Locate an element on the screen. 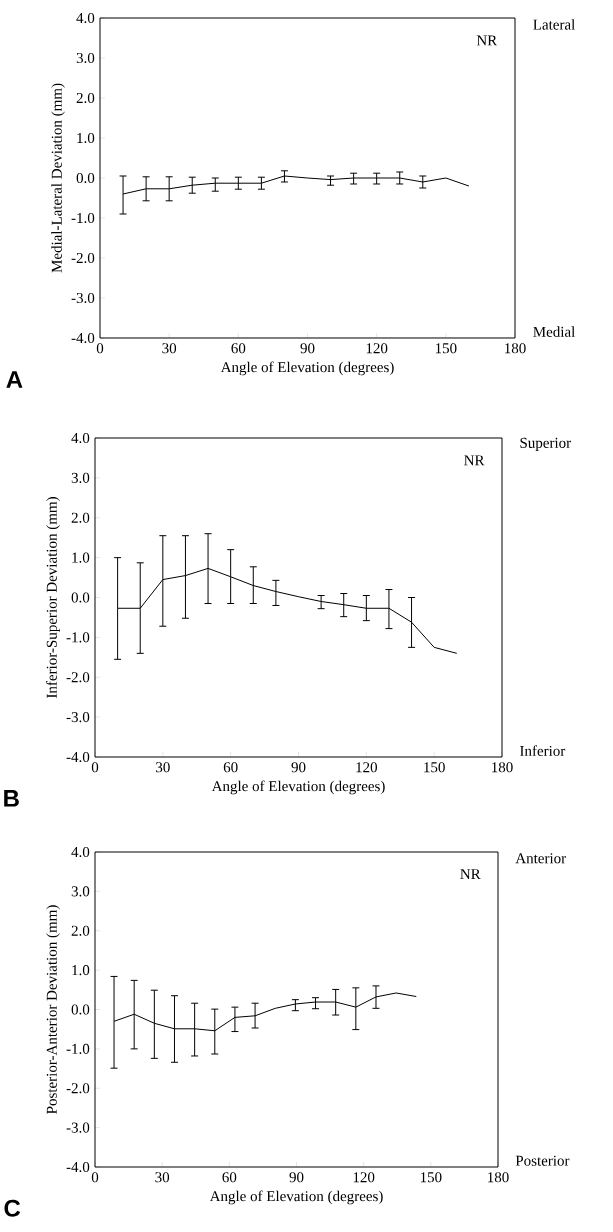  text: B is located at coordinates (11, 798).